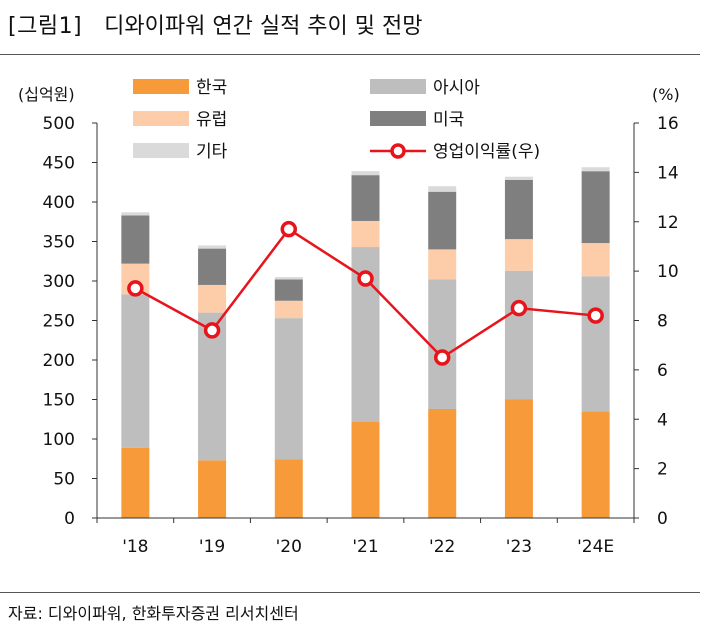 The image size is (709, 635). I want to click on chart-title: 디와이파워 연간 실적 추이 및 전망, so click(263, 26).